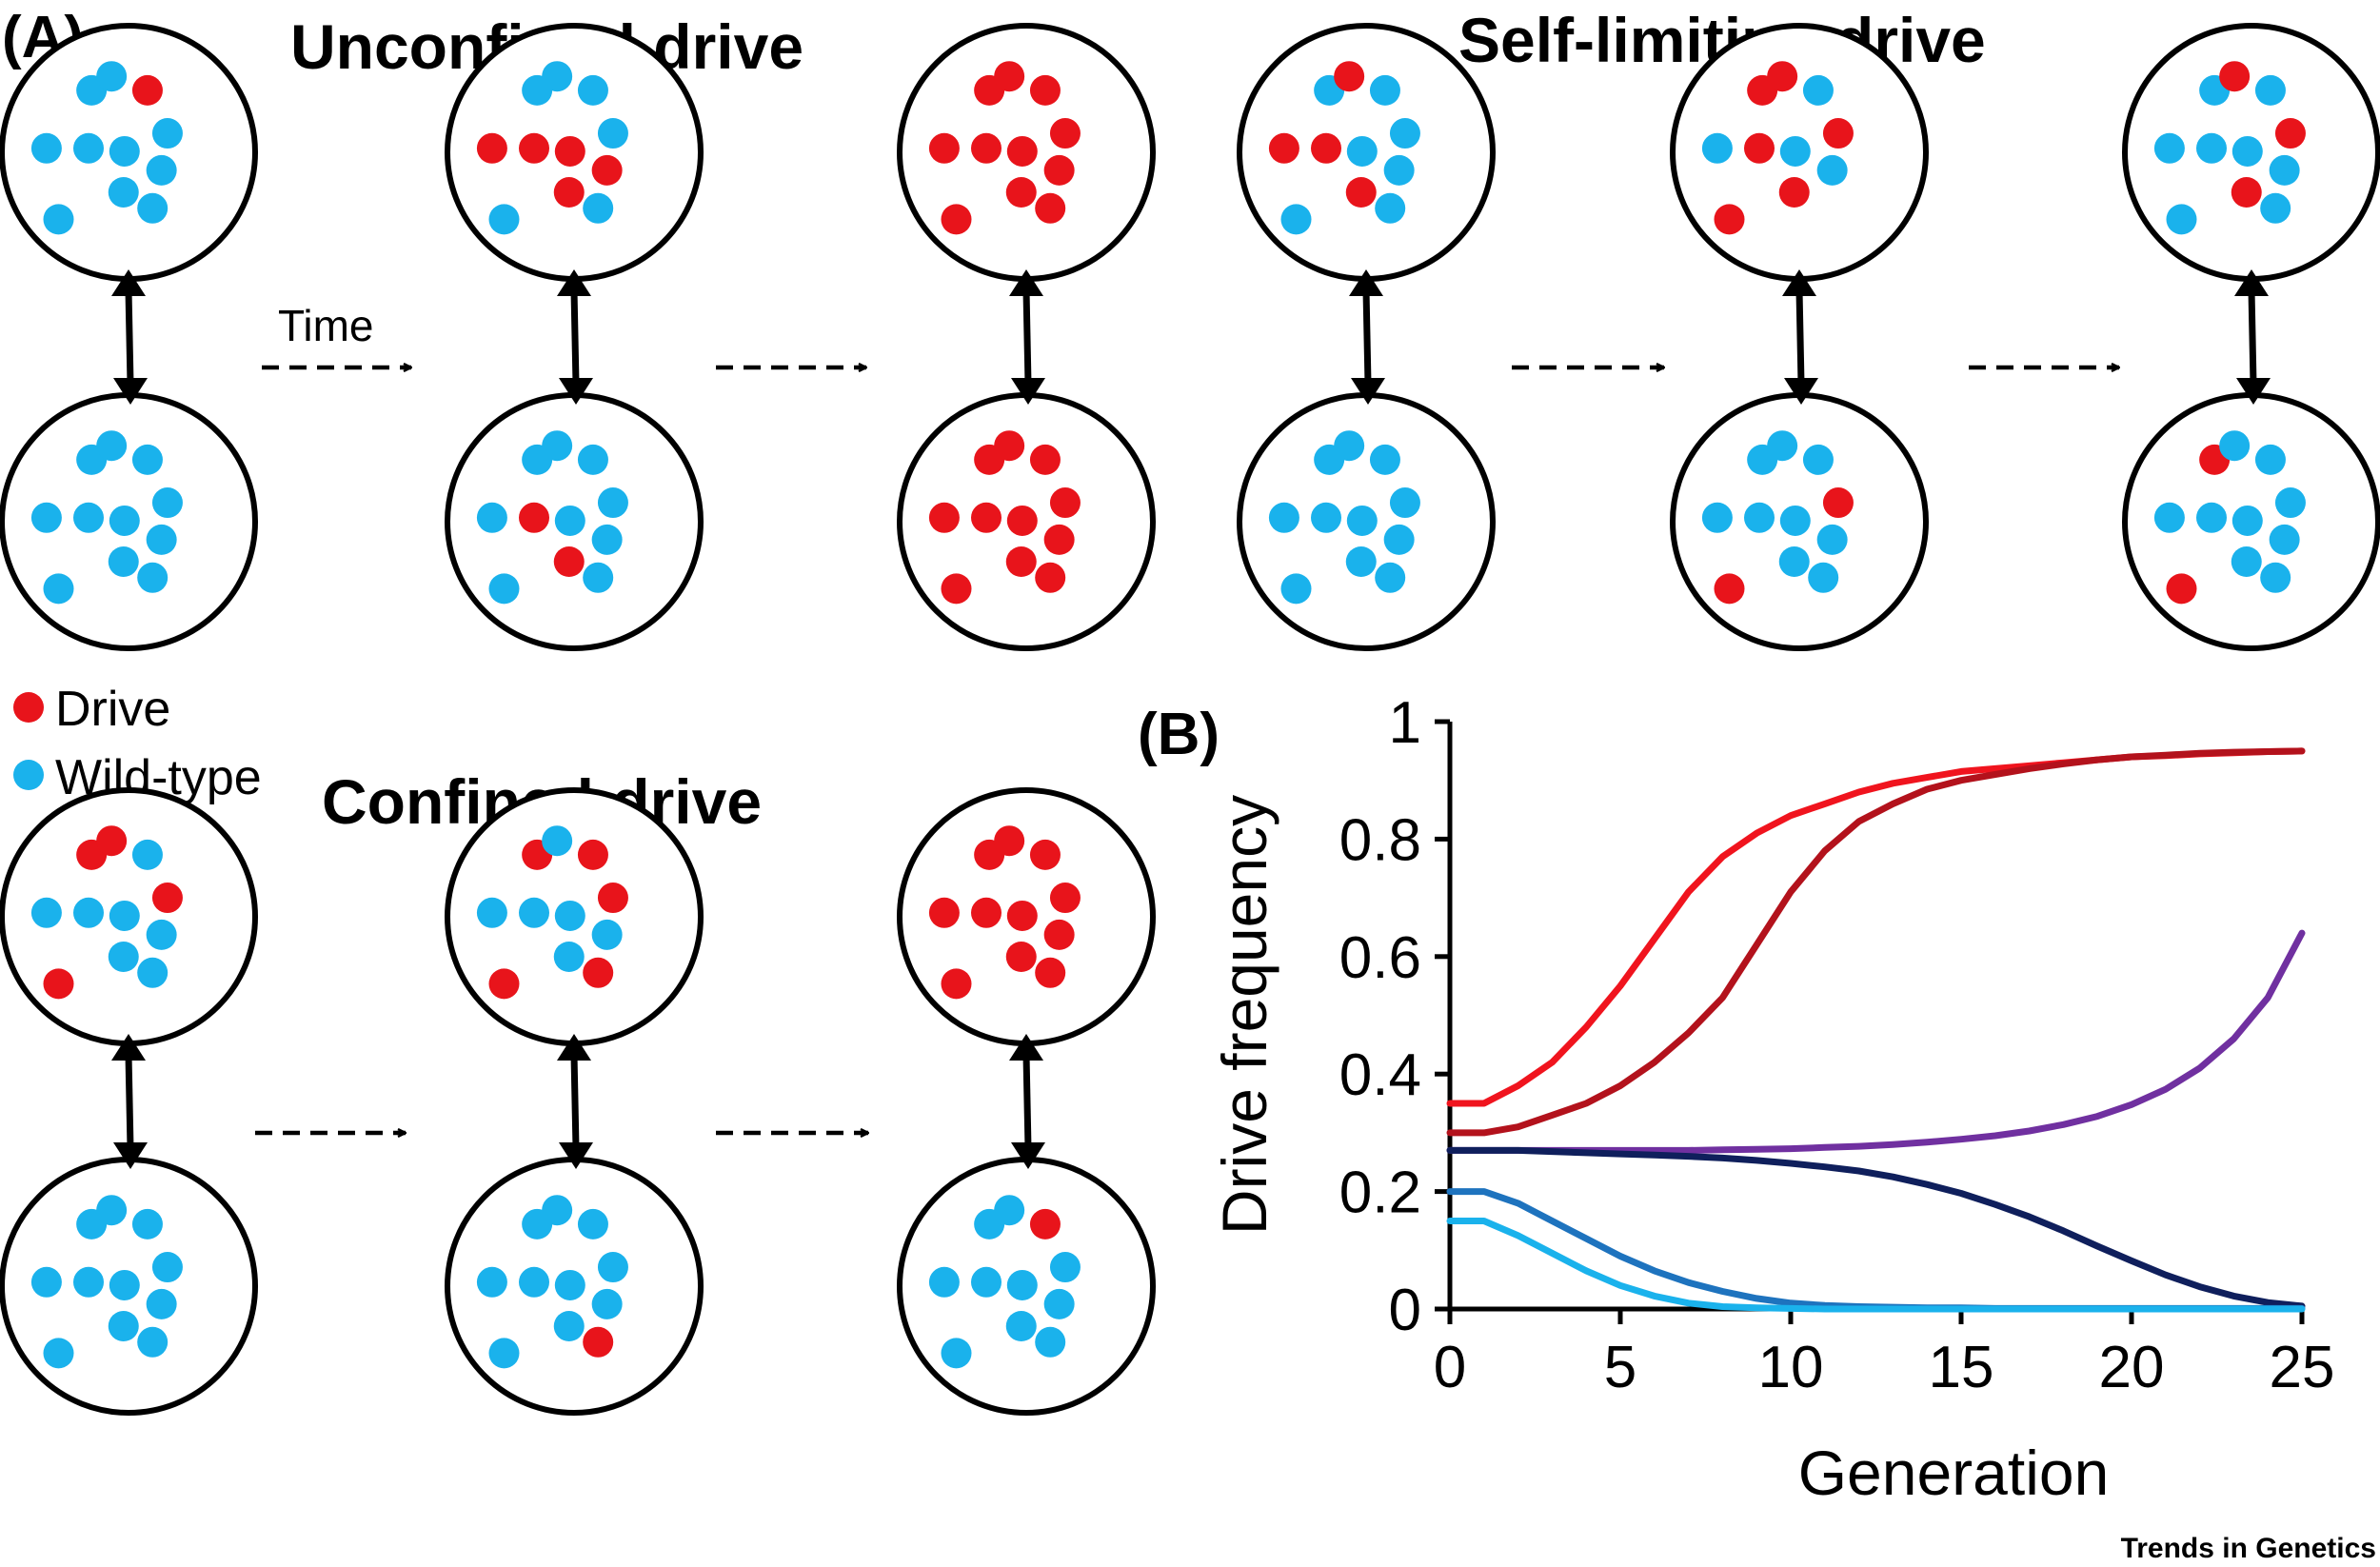  What do you see at coordinates (1380, 958) in the screenshot?
I see `y-tick-label: 0.6` at bounding box center [1380, 958].